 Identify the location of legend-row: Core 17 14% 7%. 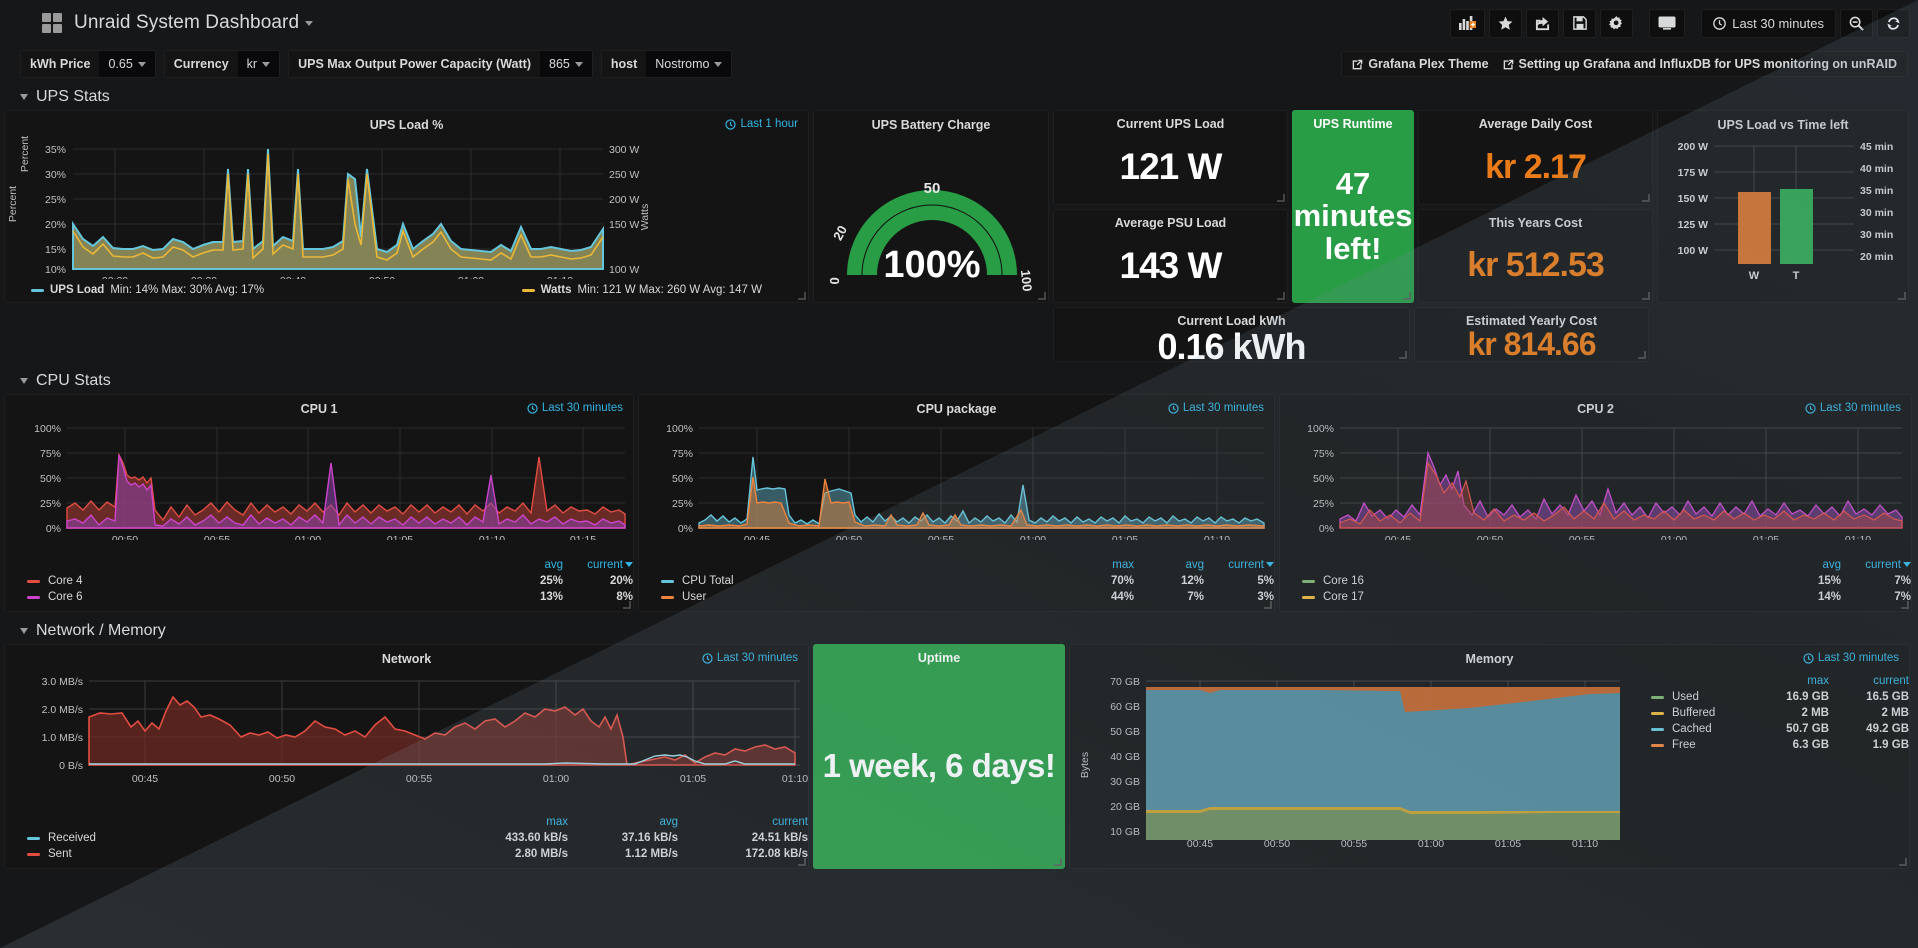
(1595, 597).